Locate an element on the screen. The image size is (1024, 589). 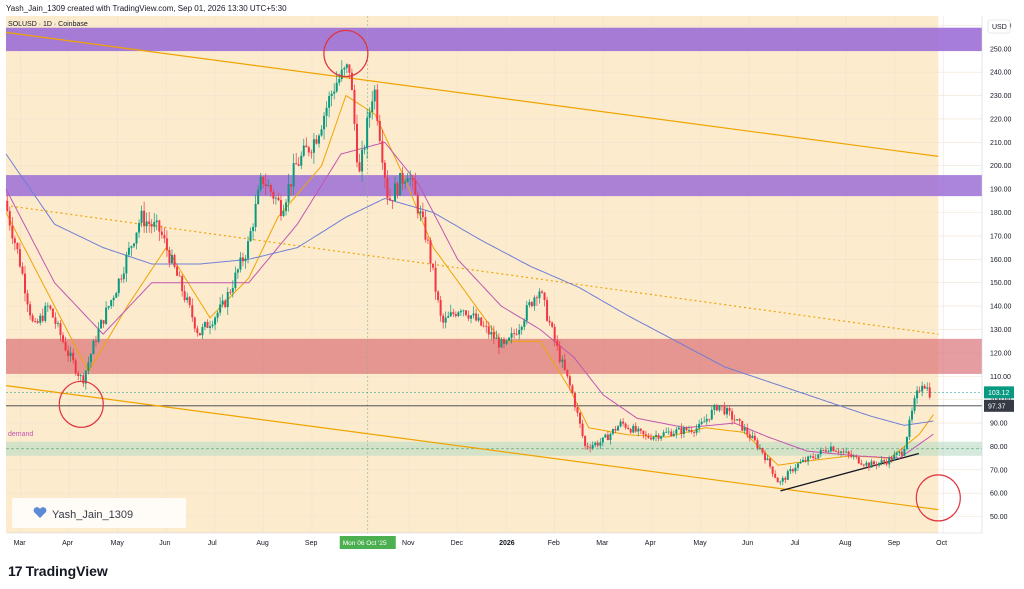
price-label: 103.12 is located at coordinates (999, 393).